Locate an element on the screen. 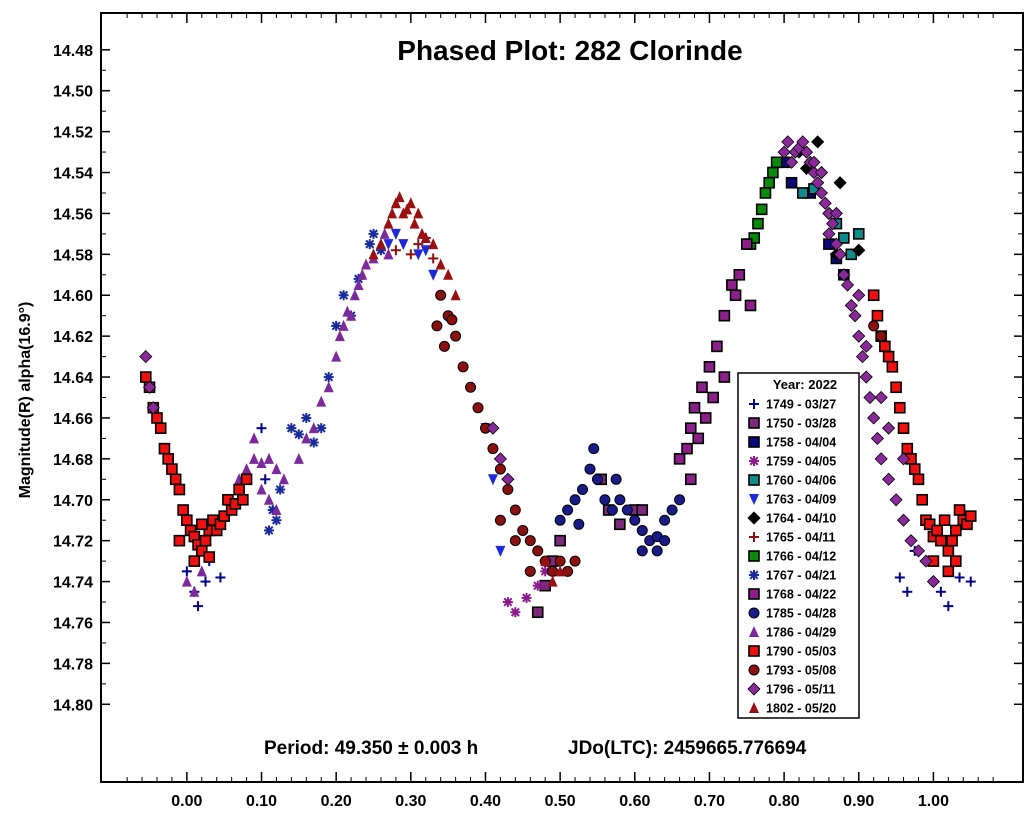  y-tick-label: 14.54 is located at coordinates (73, 174).